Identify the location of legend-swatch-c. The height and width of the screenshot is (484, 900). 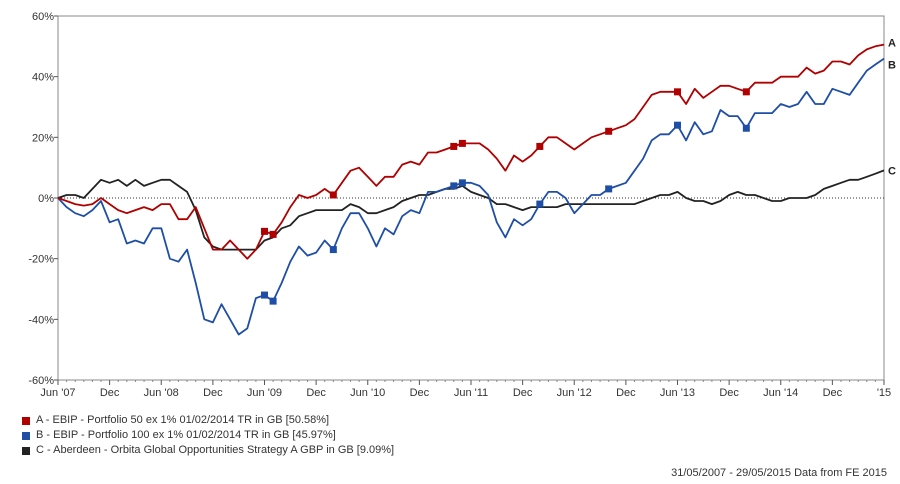
(26, 450).